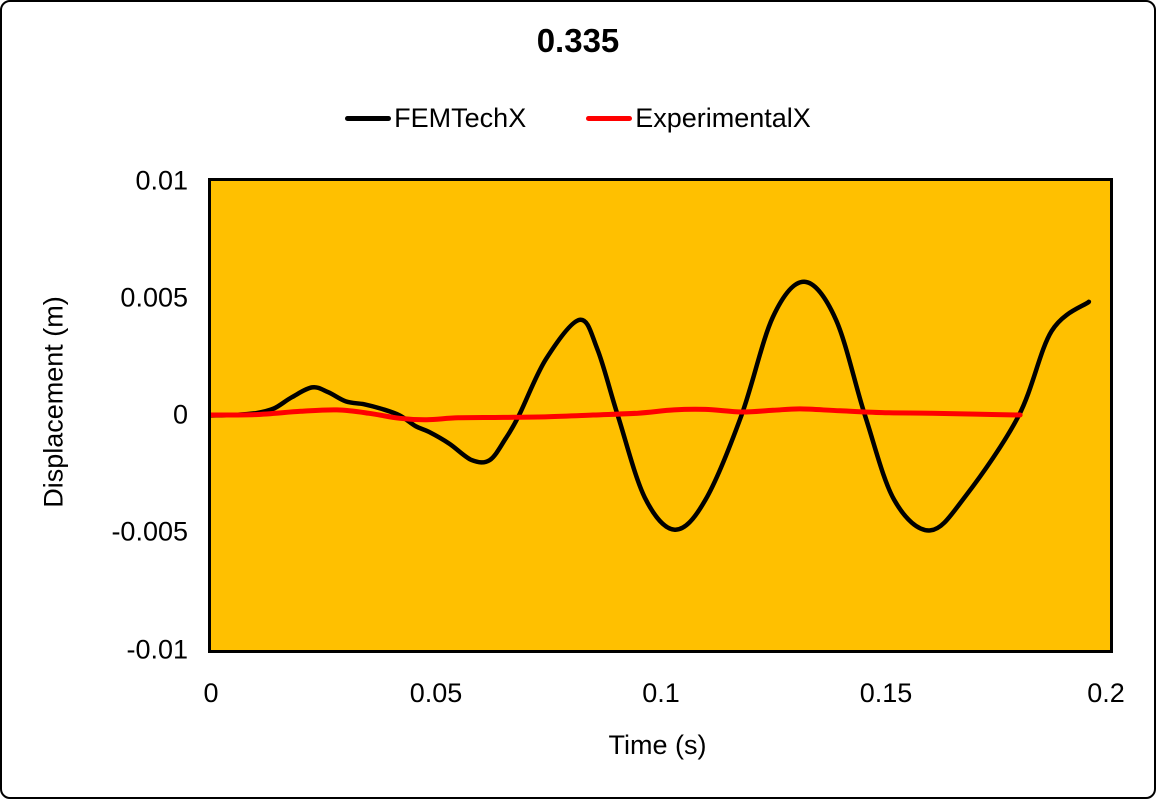  I want to click on x-tick-label: 0.05, so click(436, 693).